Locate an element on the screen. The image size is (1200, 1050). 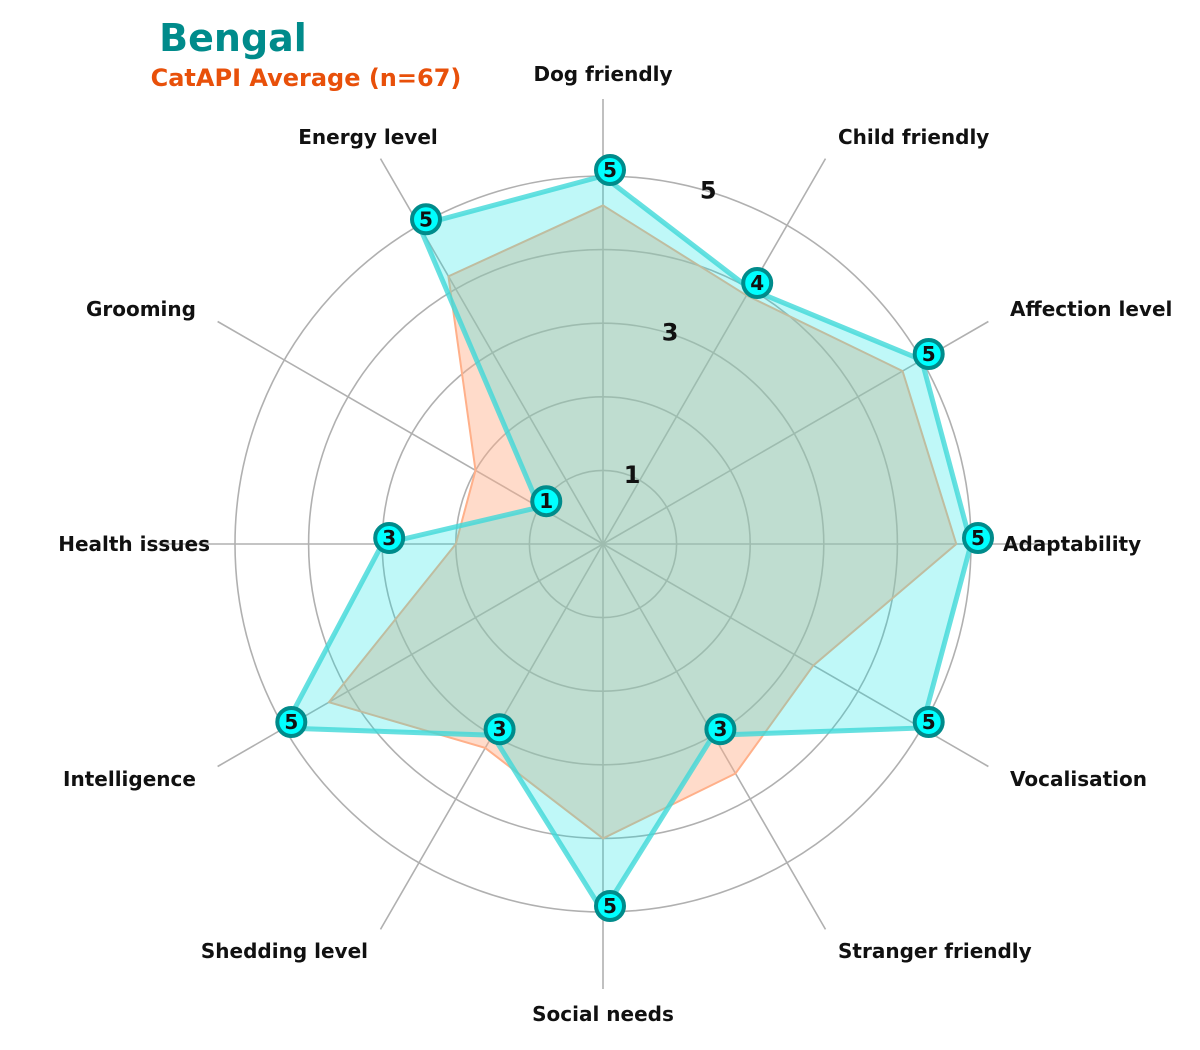
marker-intelligence: 5 is located at coordinates (291, 722).